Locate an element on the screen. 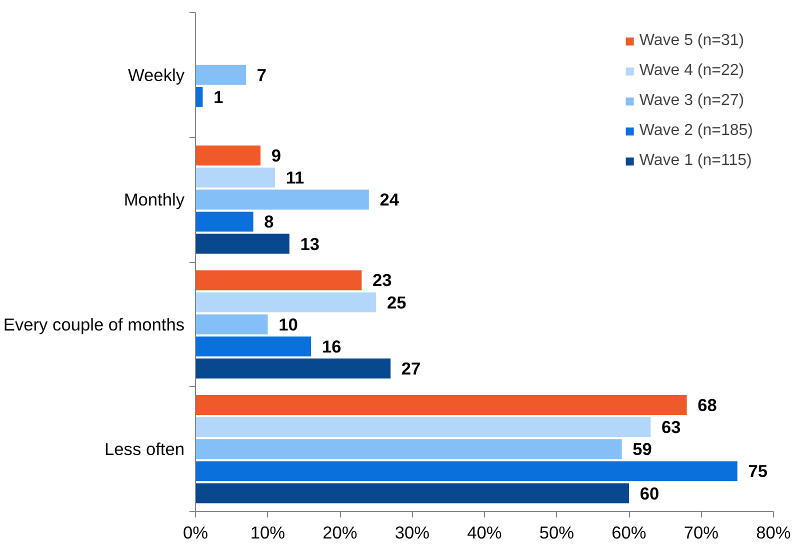 This screenshot has width=803, height=550. data-label: 24 is located at coordinates (390, 200).